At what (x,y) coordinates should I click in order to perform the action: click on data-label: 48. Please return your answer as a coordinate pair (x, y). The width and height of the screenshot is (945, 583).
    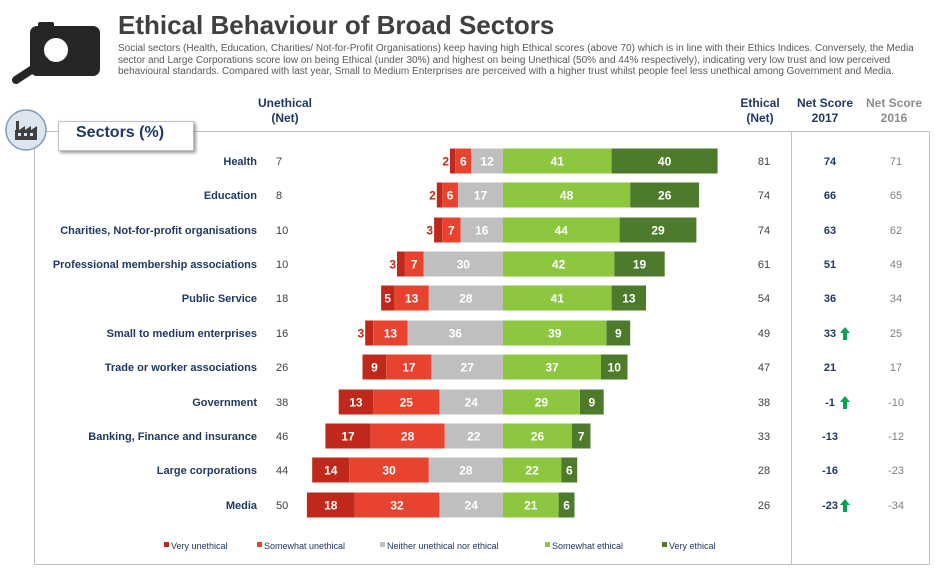
    Looking at the image, I should click on (567, 196).